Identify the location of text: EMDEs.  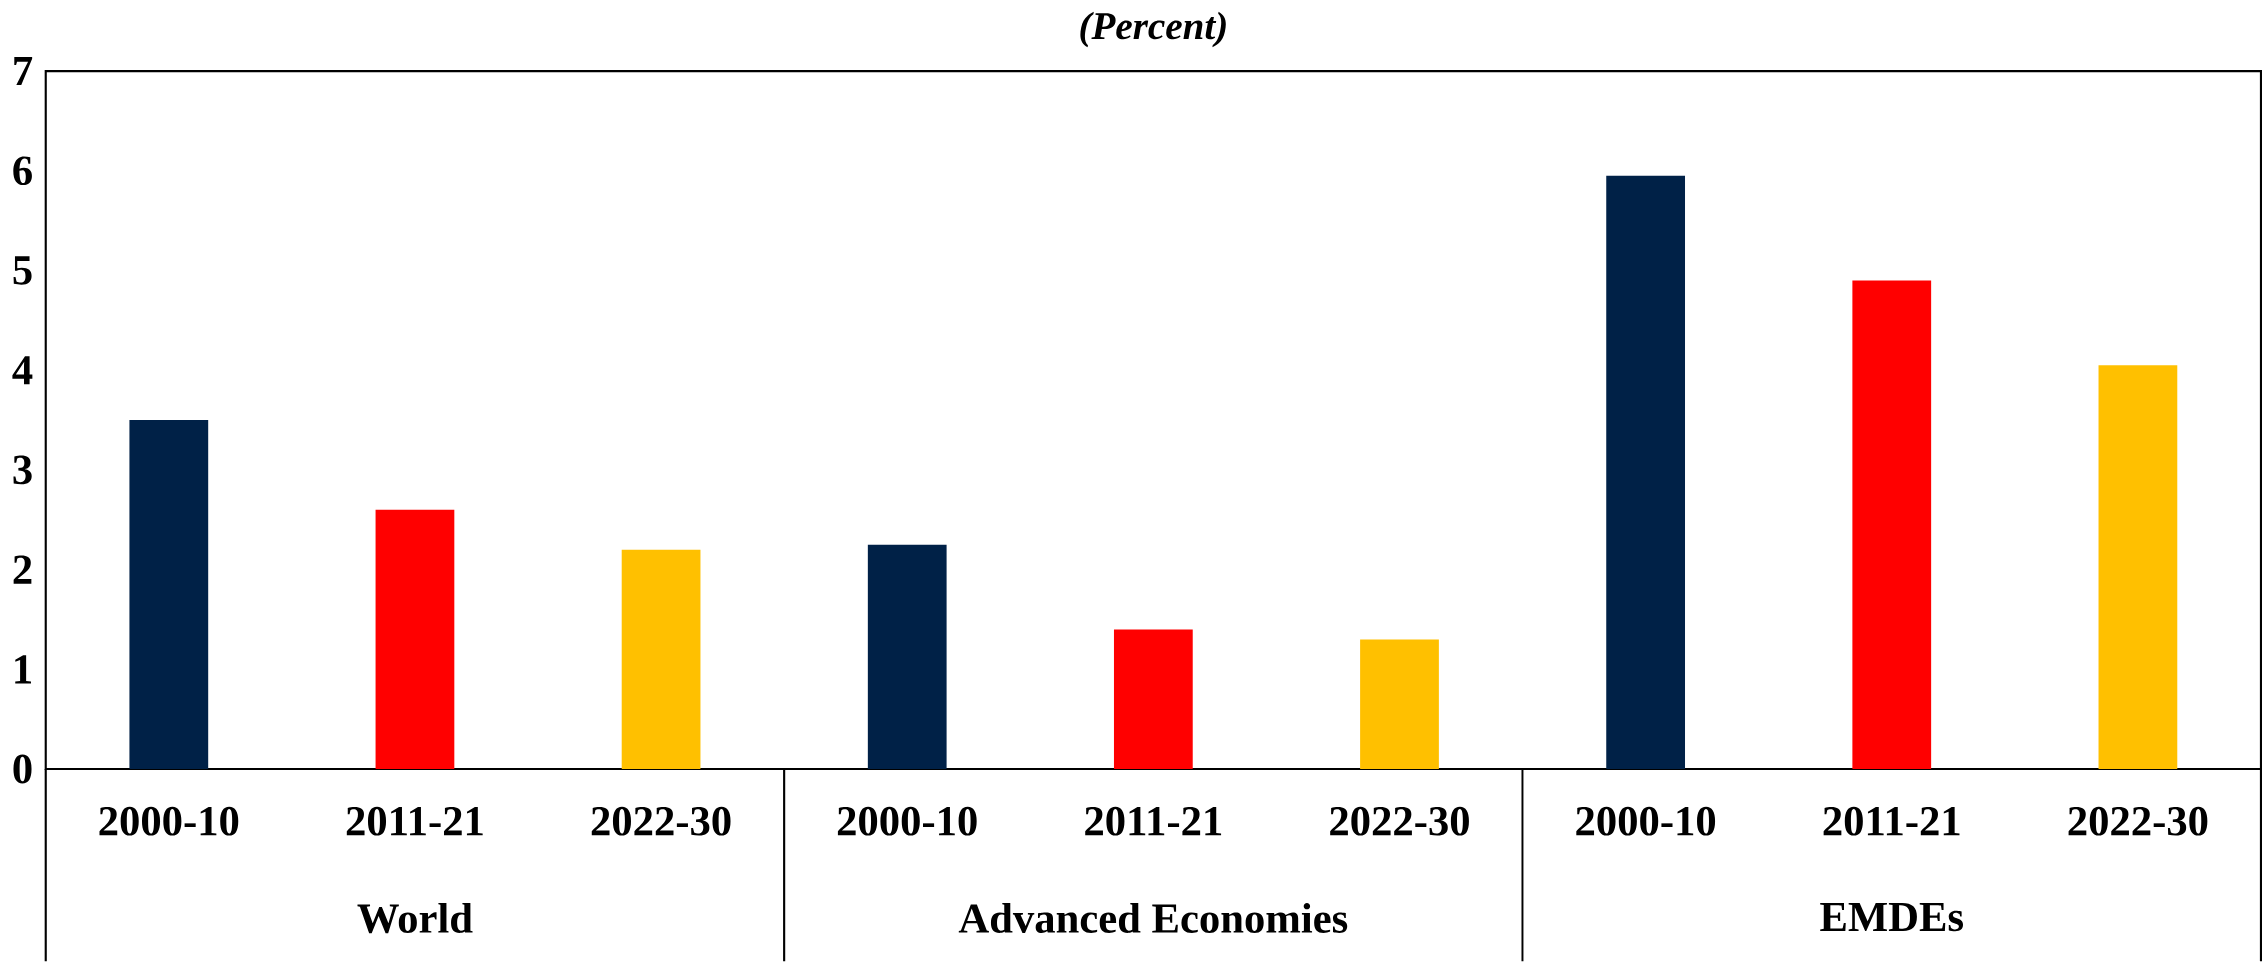
(1892, 917).